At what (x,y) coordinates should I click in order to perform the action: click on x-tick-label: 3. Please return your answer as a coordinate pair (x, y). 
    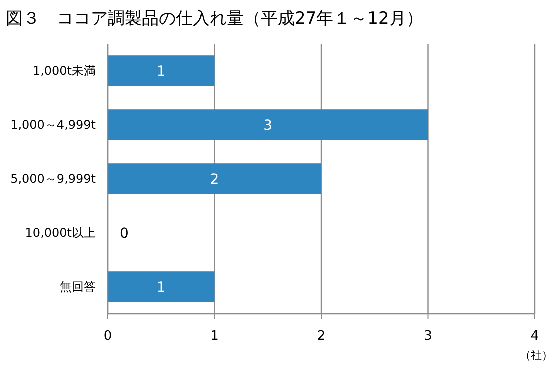
    Looking at the image, I should click on (428, 336).